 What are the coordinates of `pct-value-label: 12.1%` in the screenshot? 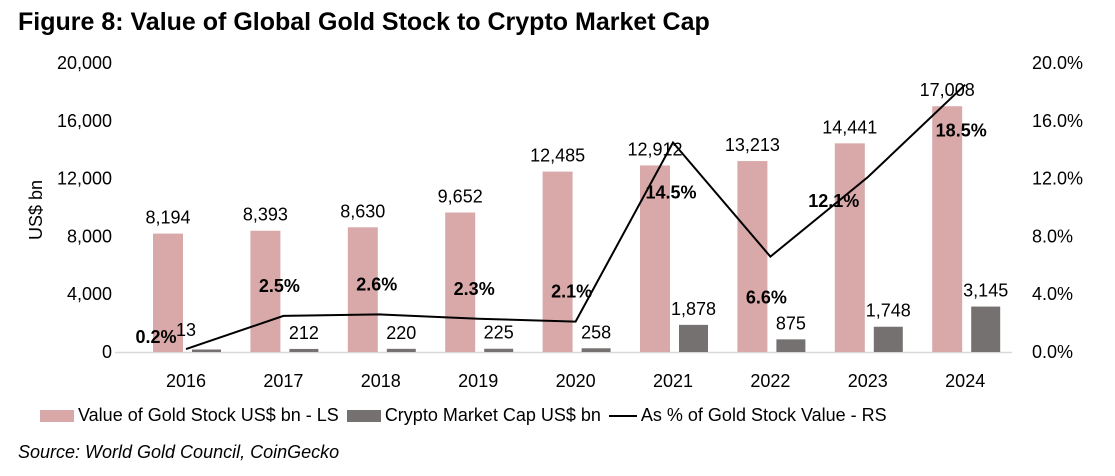 It's located at (833, 201).